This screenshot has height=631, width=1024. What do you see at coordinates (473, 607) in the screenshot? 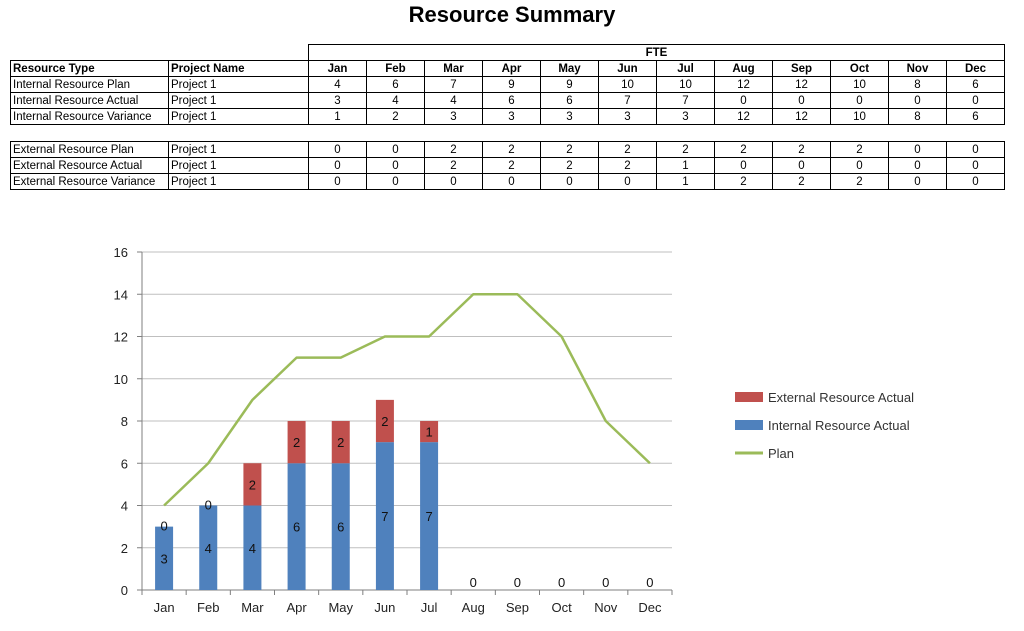
I see `x-tick-label: Aug` at bounding box center [473, 607].